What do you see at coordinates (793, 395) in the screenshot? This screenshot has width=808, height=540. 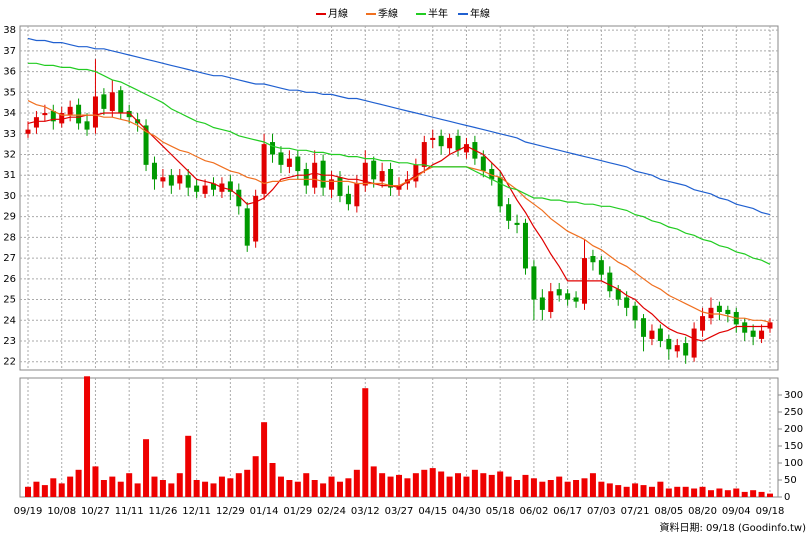 I see `volume-tick-label: 300` at bounding box center [793, 395].